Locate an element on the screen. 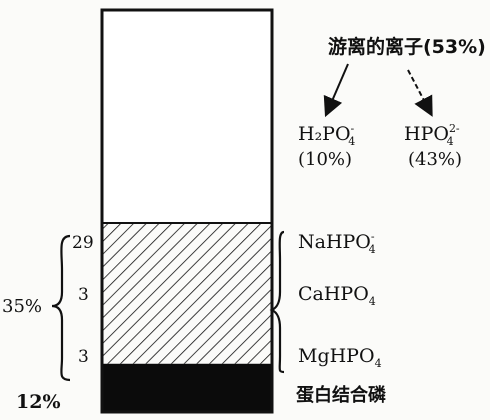  bound-total-label: 35% is located at coordinates (22, 306).